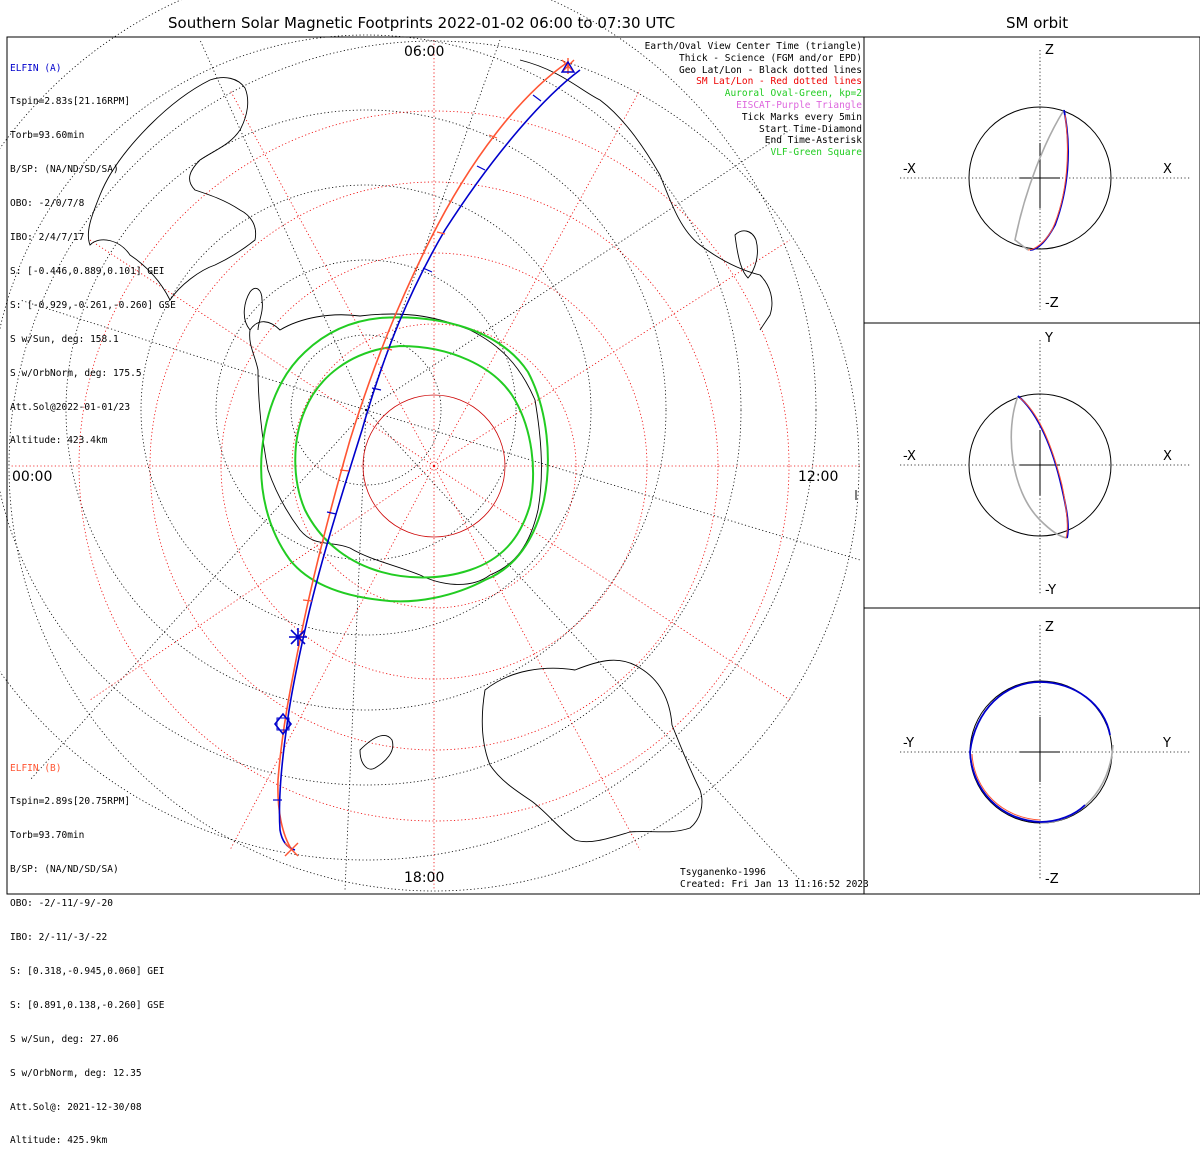 The image size is (1200, 1158). I want to click on antarctica, so click(395, 449).